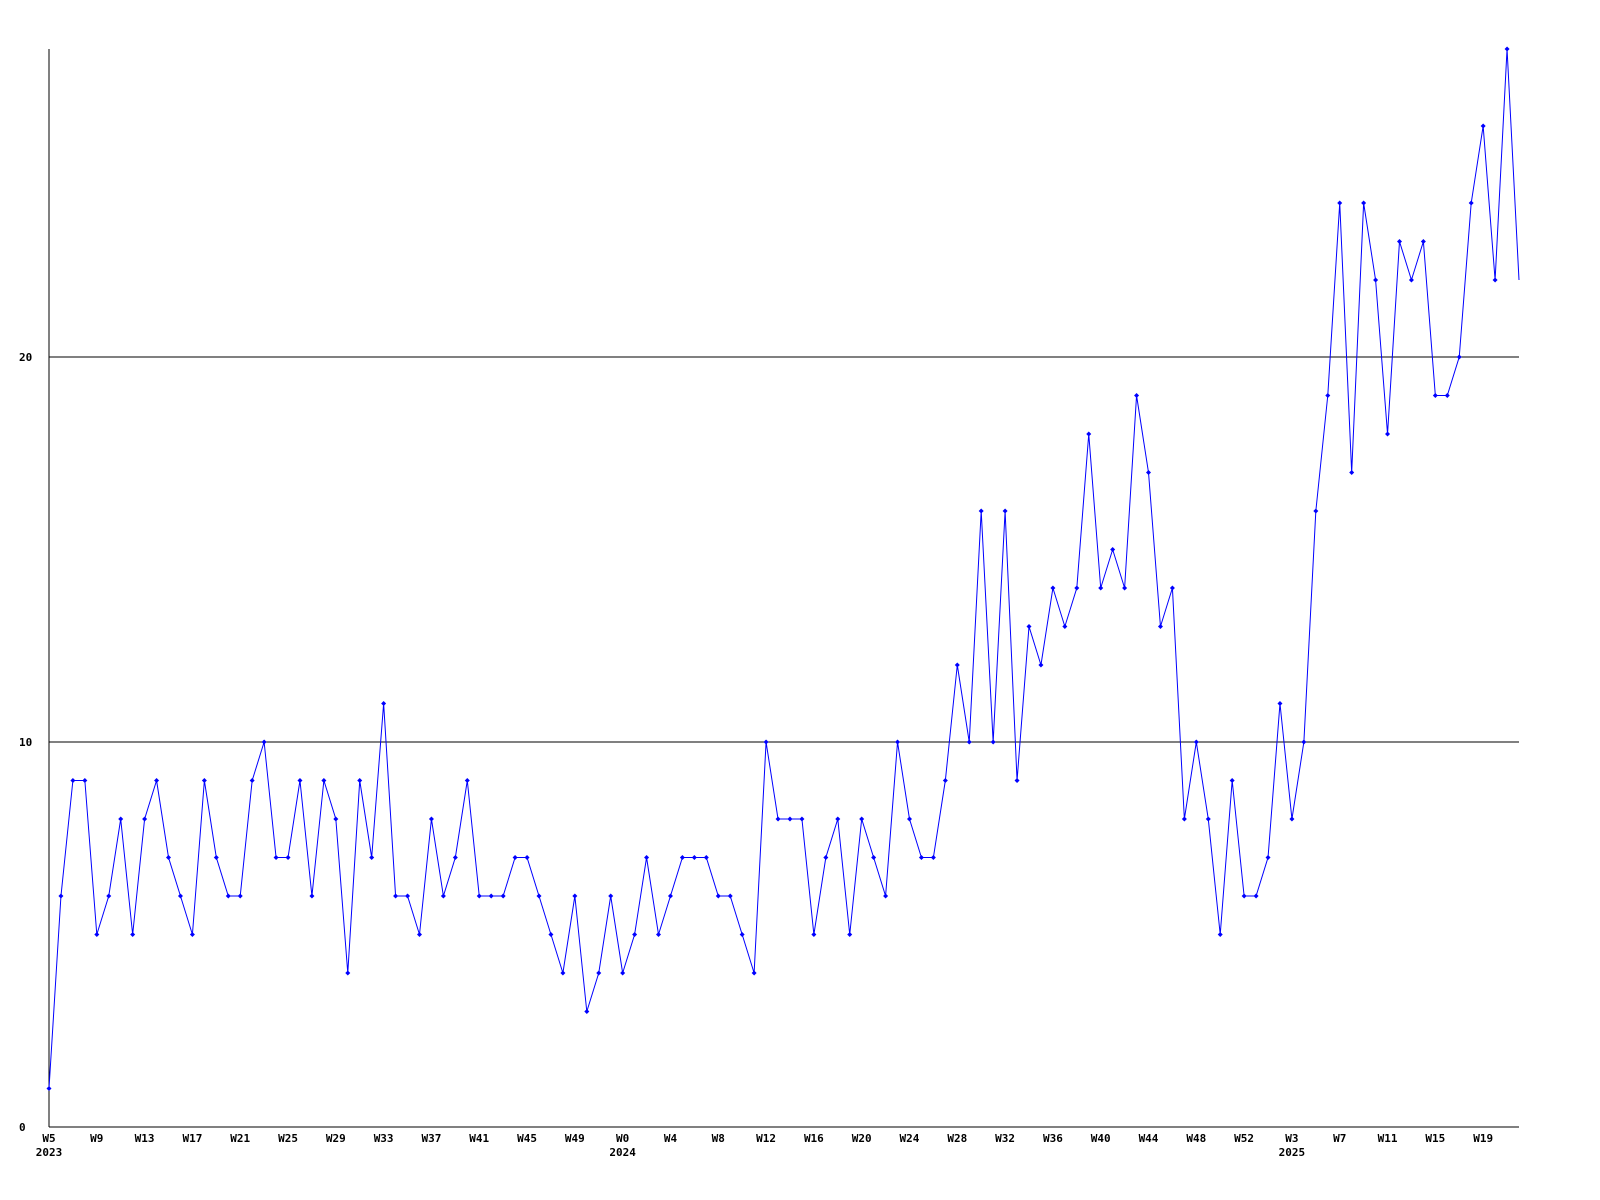 The image size is (1600, 1200). What do you see at coordinates (622, 1145) in the screenshot?
I see `x-tick-label: W0 2024` at bounding box center [622, 1145].